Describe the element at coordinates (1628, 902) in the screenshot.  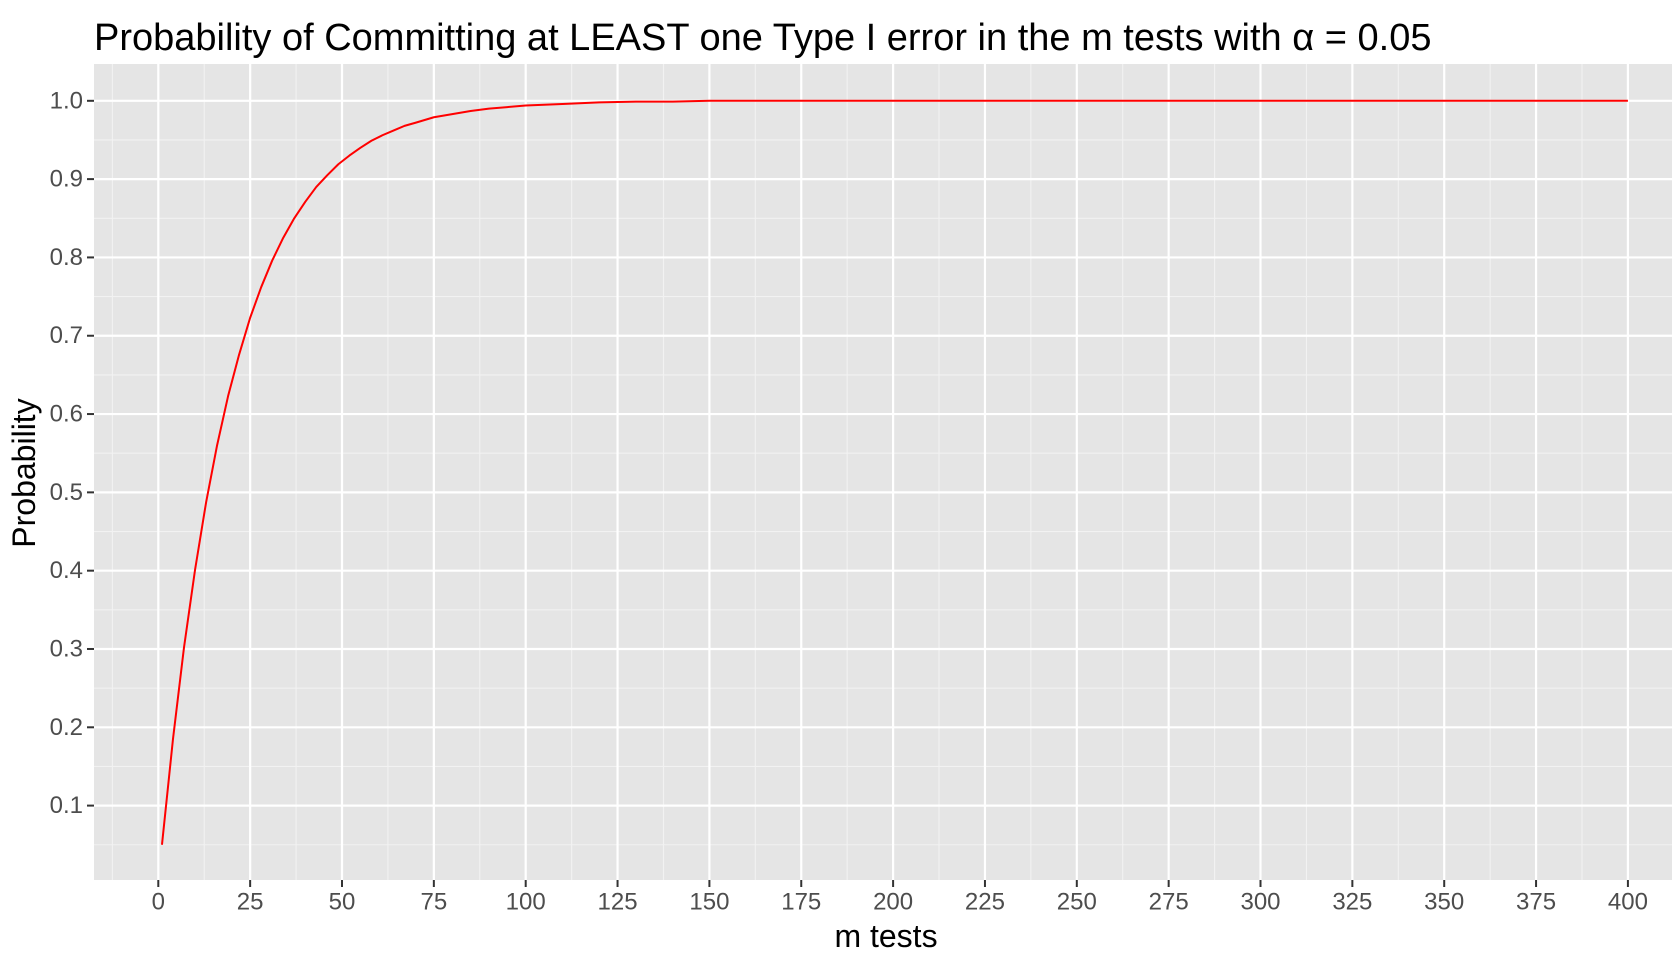
I see `x-tick-label: 400` at that location.